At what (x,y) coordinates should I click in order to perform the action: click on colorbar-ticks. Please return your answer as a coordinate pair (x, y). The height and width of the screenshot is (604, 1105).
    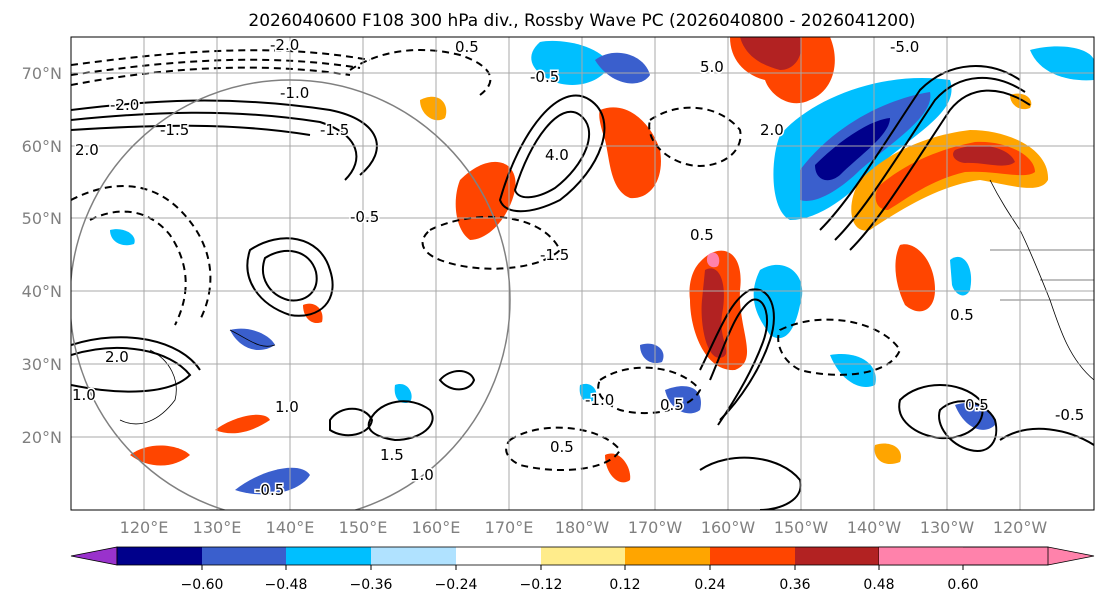
    Looking at the image, I should click on (582, 567).